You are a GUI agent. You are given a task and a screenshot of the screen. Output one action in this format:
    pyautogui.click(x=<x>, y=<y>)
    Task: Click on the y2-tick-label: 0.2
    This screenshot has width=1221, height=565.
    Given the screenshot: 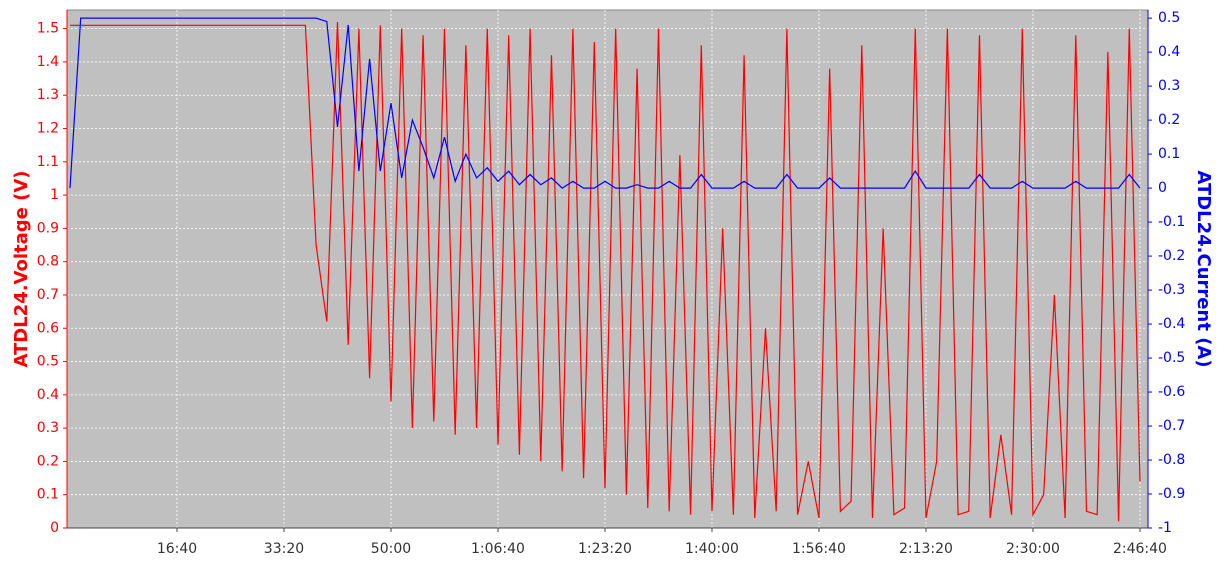 What is the action you would take?
    pyautogui.click(x=1169, y=120)
    